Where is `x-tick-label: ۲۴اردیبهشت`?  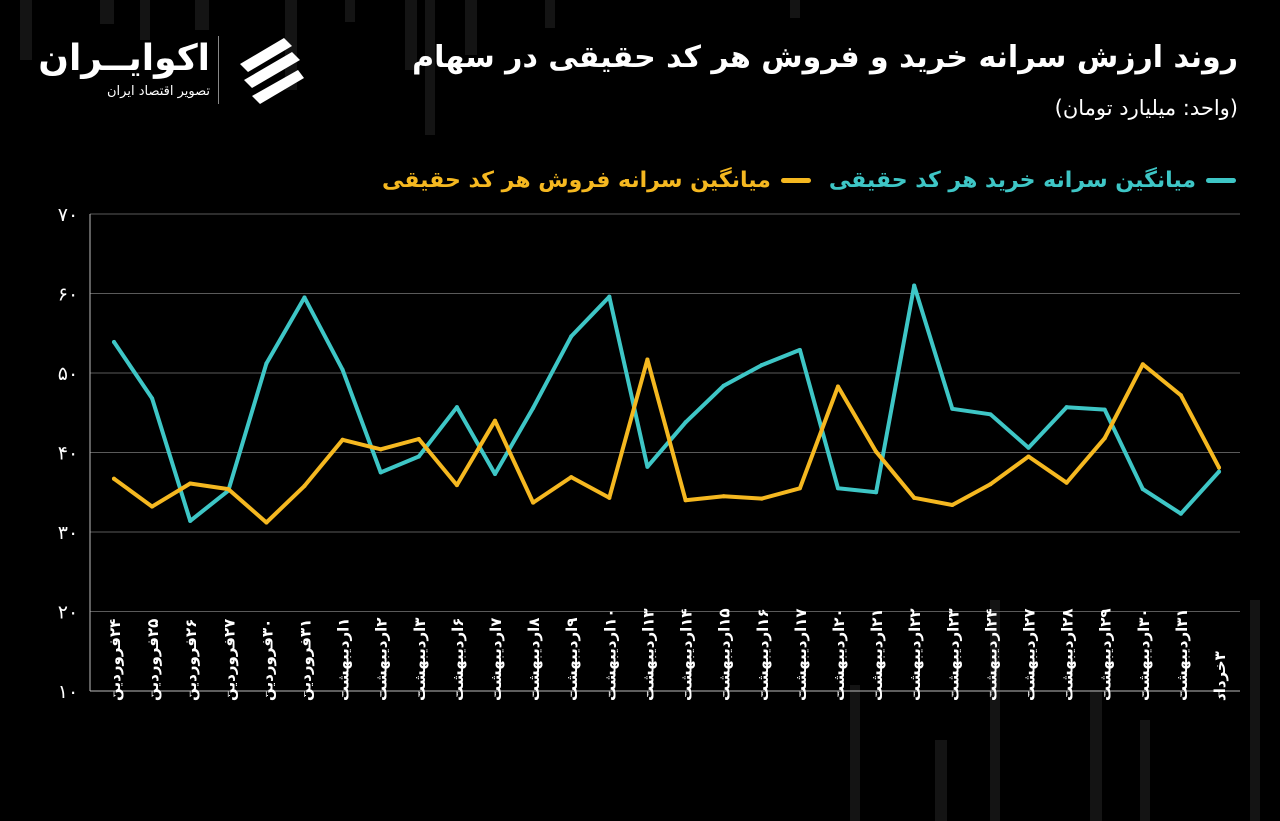
x-tick-label: ۲۴اردیبهشت is located at coordinates (991, 654).